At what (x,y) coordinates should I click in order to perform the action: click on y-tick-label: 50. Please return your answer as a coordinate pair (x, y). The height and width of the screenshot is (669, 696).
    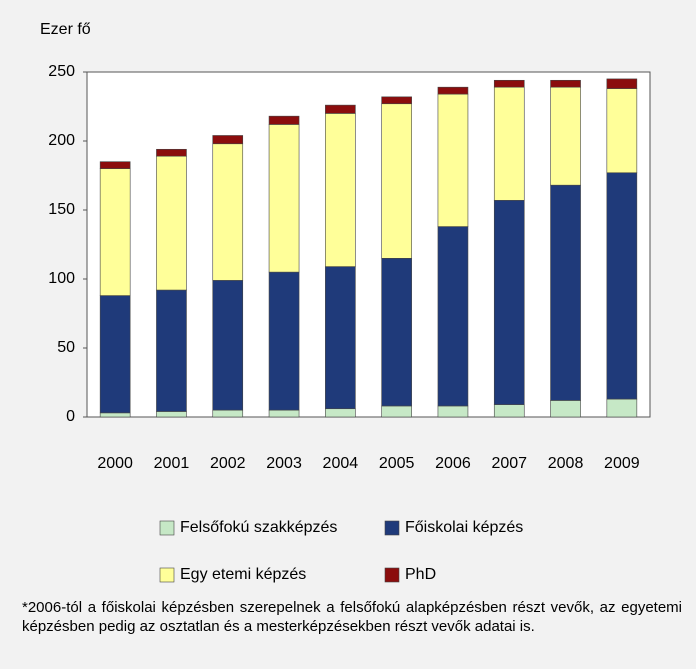
    Looking at the image, I should click on (66, 347).